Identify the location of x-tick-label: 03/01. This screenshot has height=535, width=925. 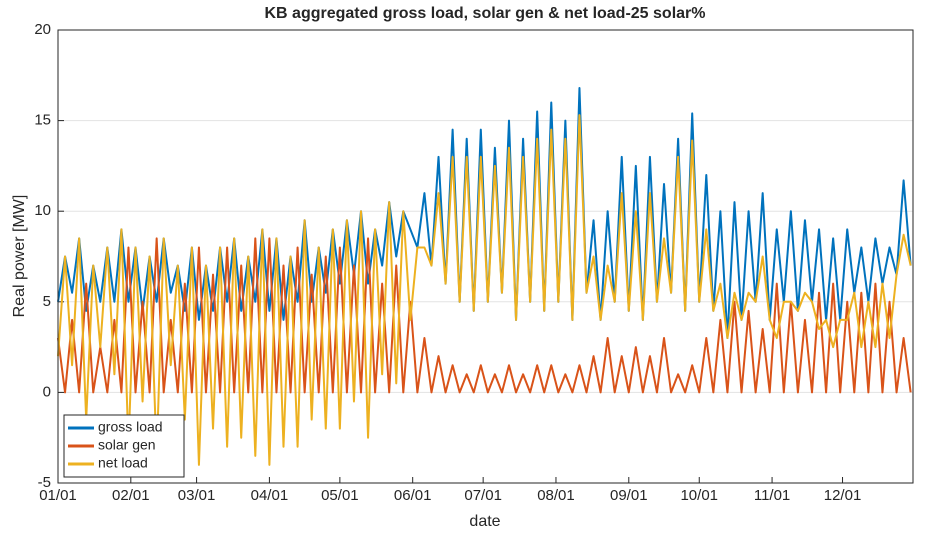
(197, 495).